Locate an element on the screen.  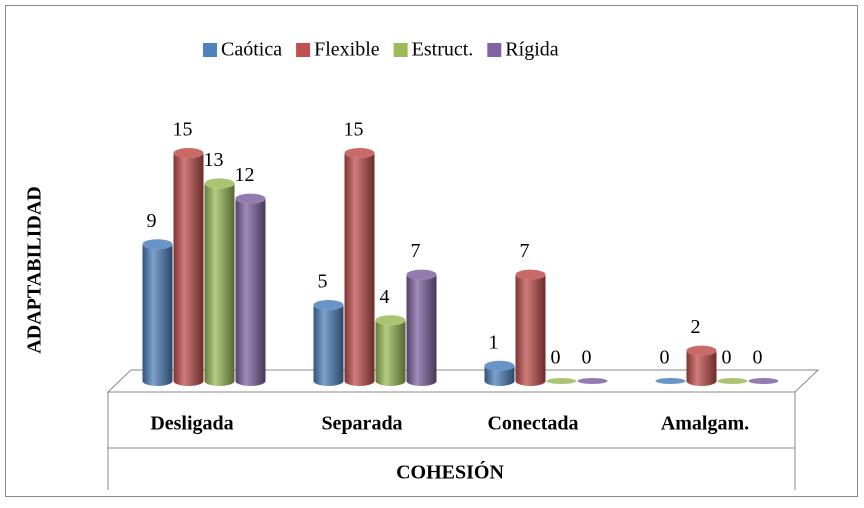
legend-label: Flexible is located at coordinates (347, 50).